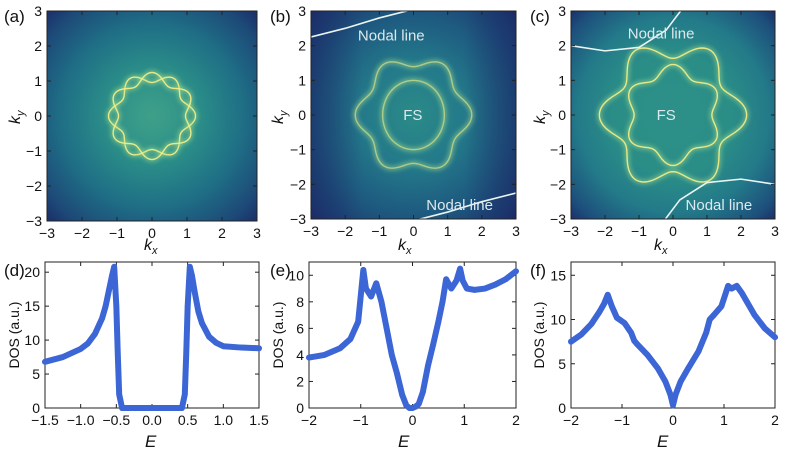  I want to click on annotation-fs: FS, so click(412, 115).